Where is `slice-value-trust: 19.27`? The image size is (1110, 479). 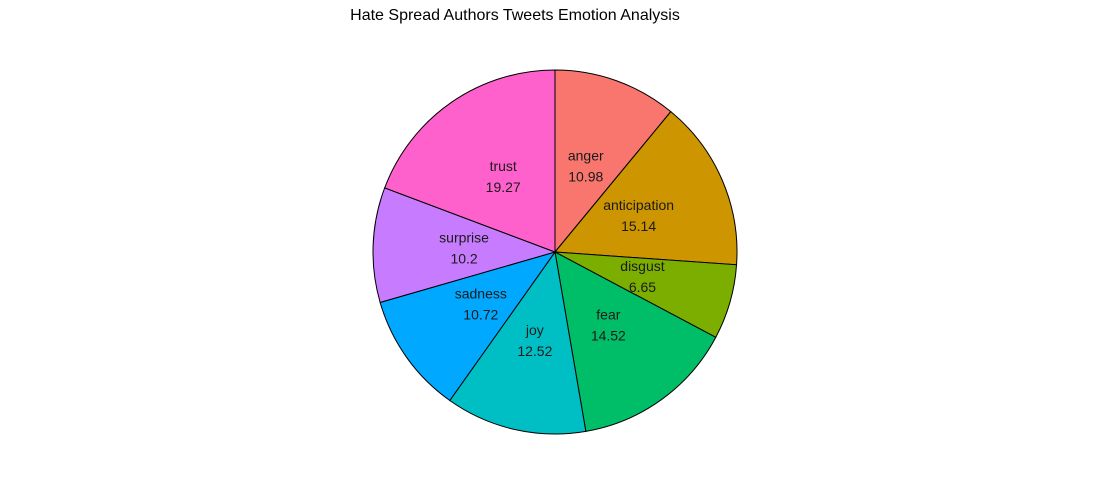
slice-value-trust: 19.27 is located at coordinates (503, 187).